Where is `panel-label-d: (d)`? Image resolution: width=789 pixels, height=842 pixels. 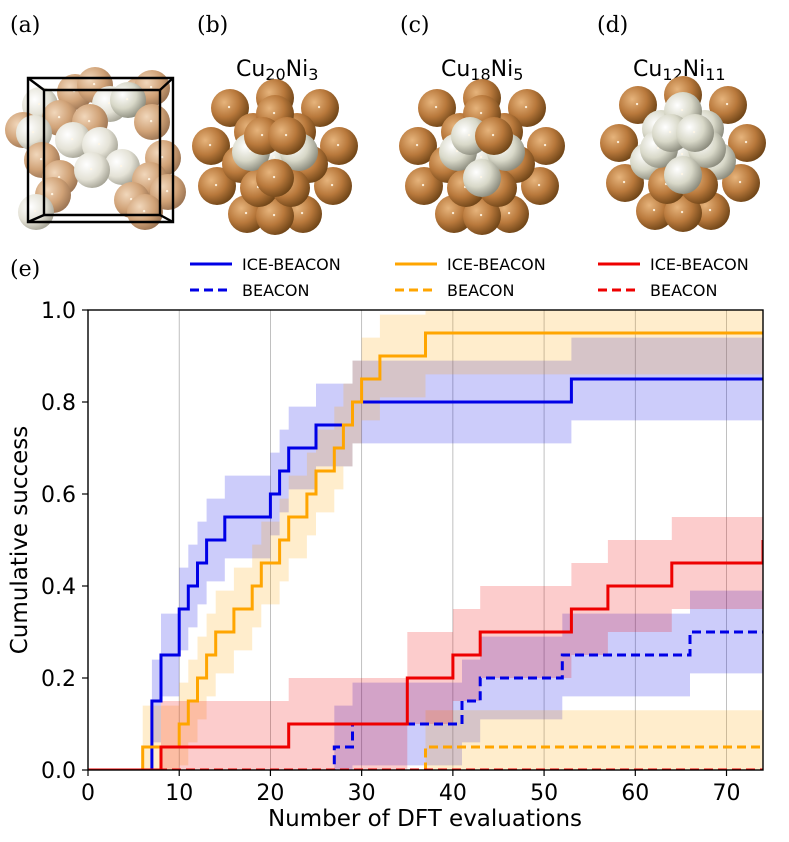 panel-label-d: (d) is located at coordinates (612, 25).